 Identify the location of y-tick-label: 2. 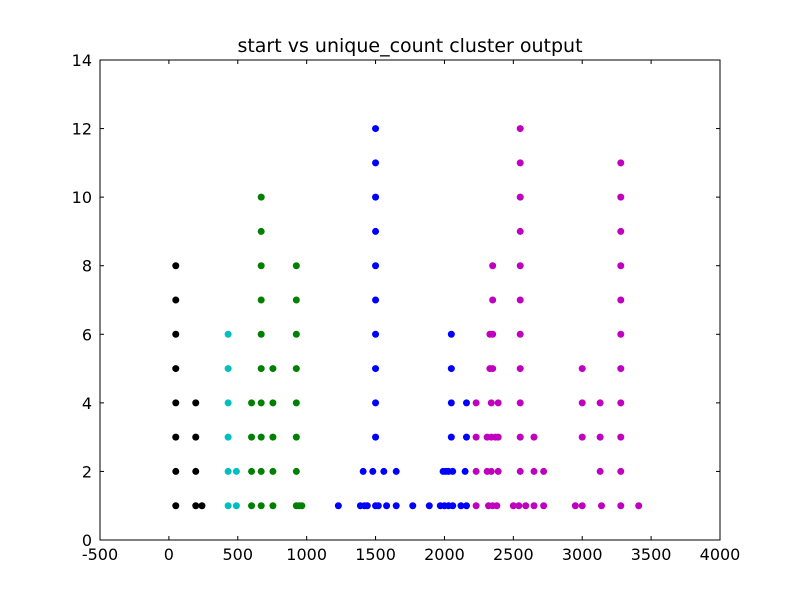
(87, 471).